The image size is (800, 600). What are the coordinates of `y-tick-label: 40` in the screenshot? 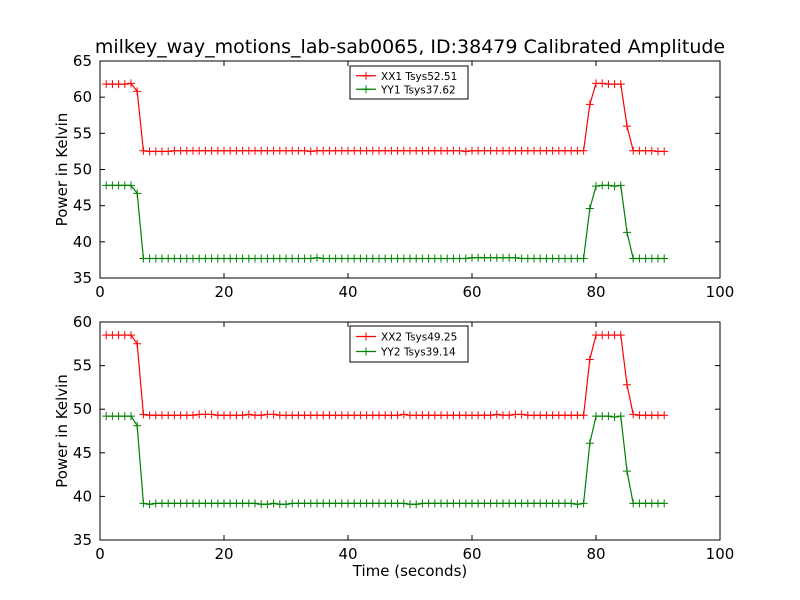 It's located at (82, 496).